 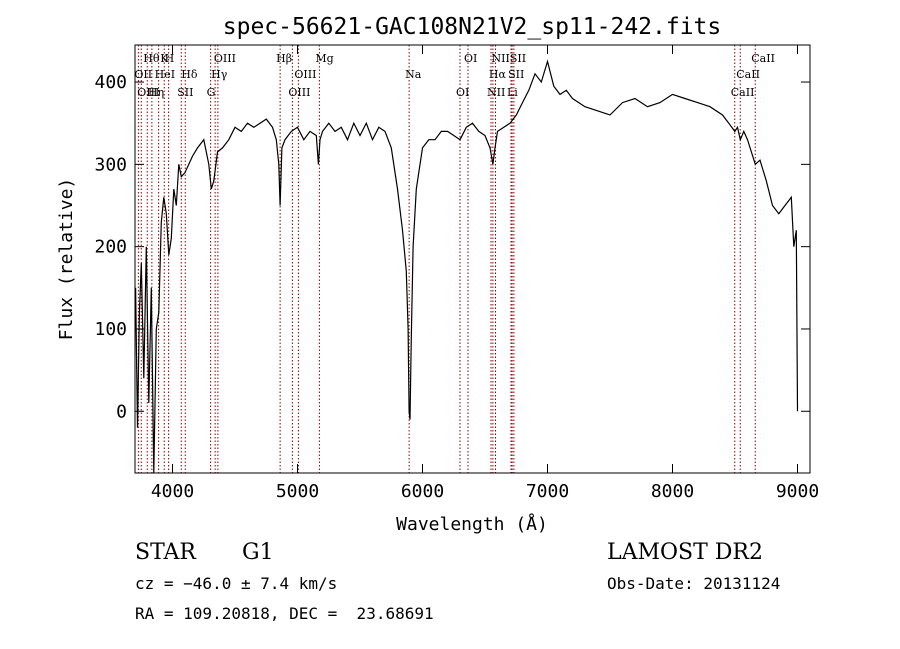 What do you see at coordinates (797, 491) in the screenshot?
I see `x-tick-label-5: 9000` at bounding box center [797, 491].